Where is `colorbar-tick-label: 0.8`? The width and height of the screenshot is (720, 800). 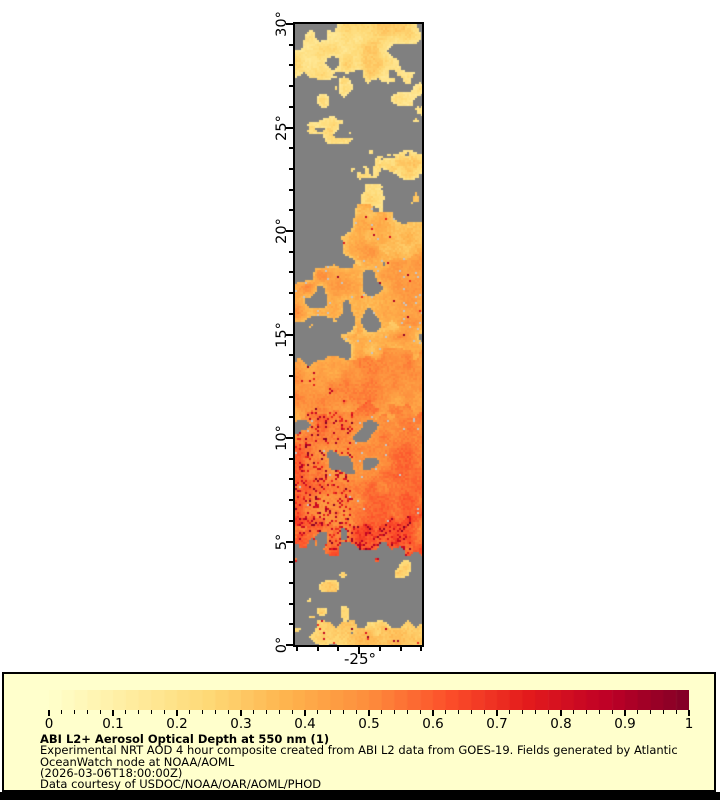 colorbar-tick-label: 0.8 is located at coordinates (561, 724).